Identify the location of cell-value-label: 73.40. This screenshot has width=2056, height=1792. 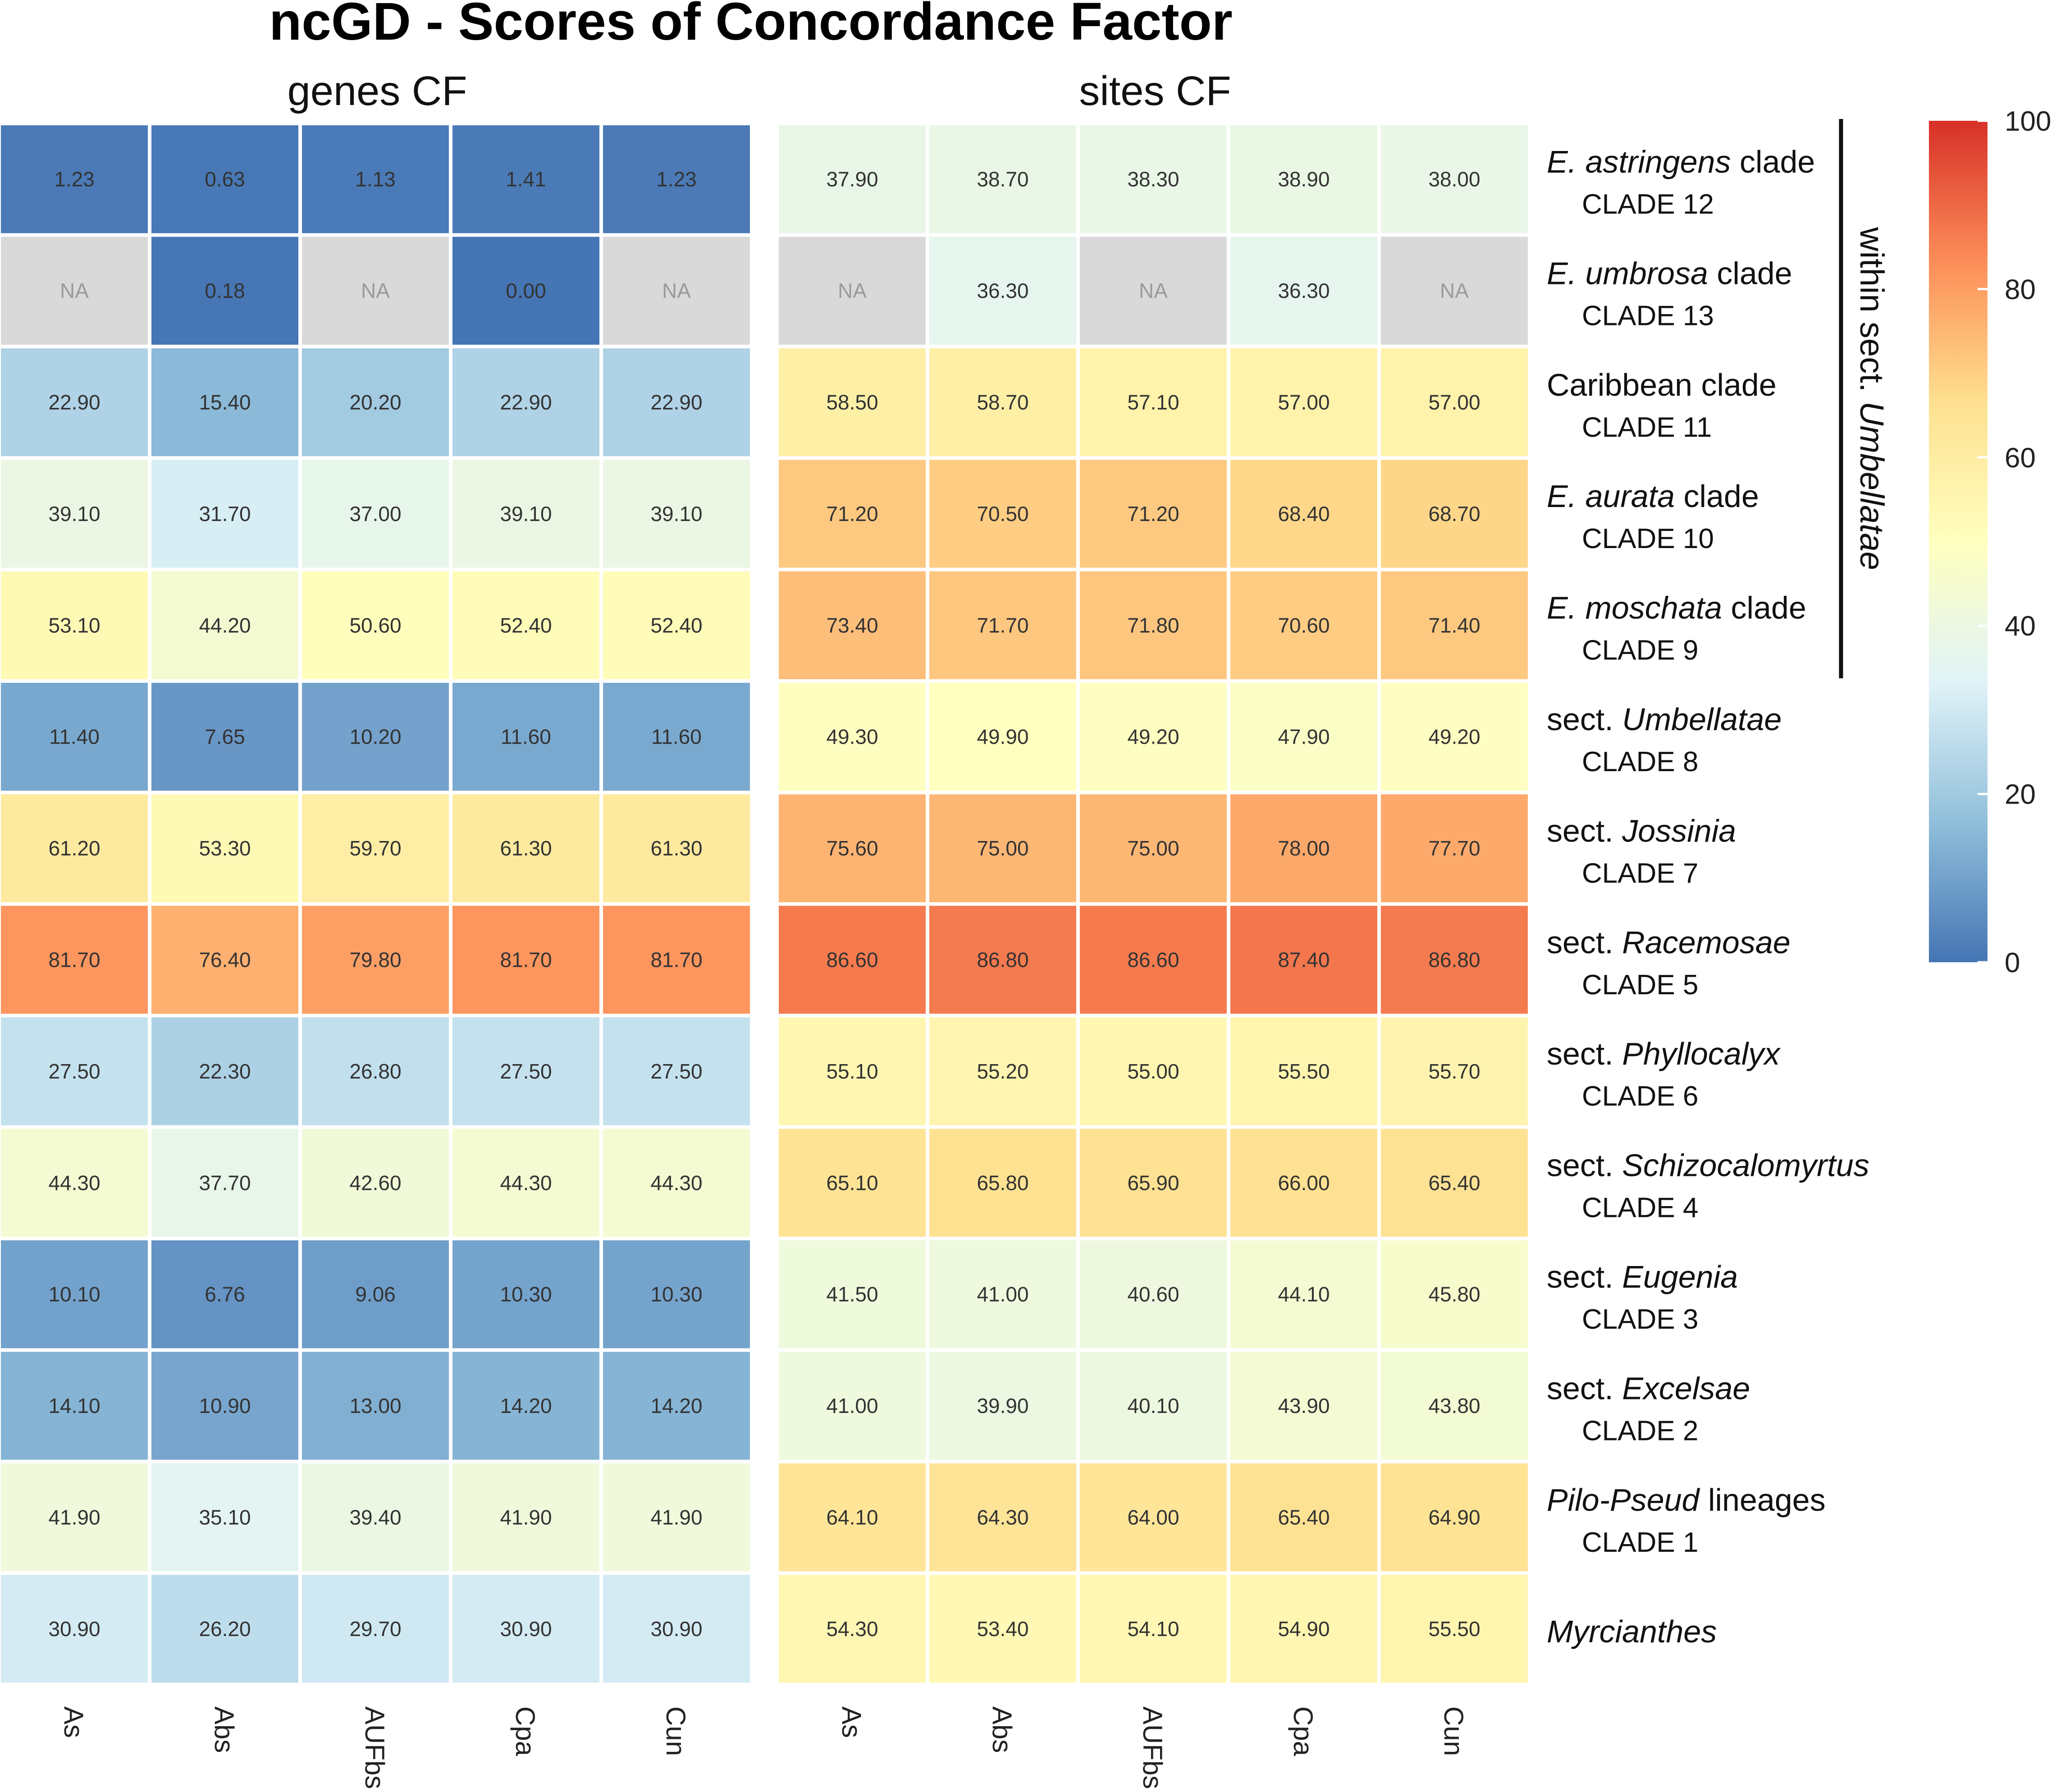
(852, 625).